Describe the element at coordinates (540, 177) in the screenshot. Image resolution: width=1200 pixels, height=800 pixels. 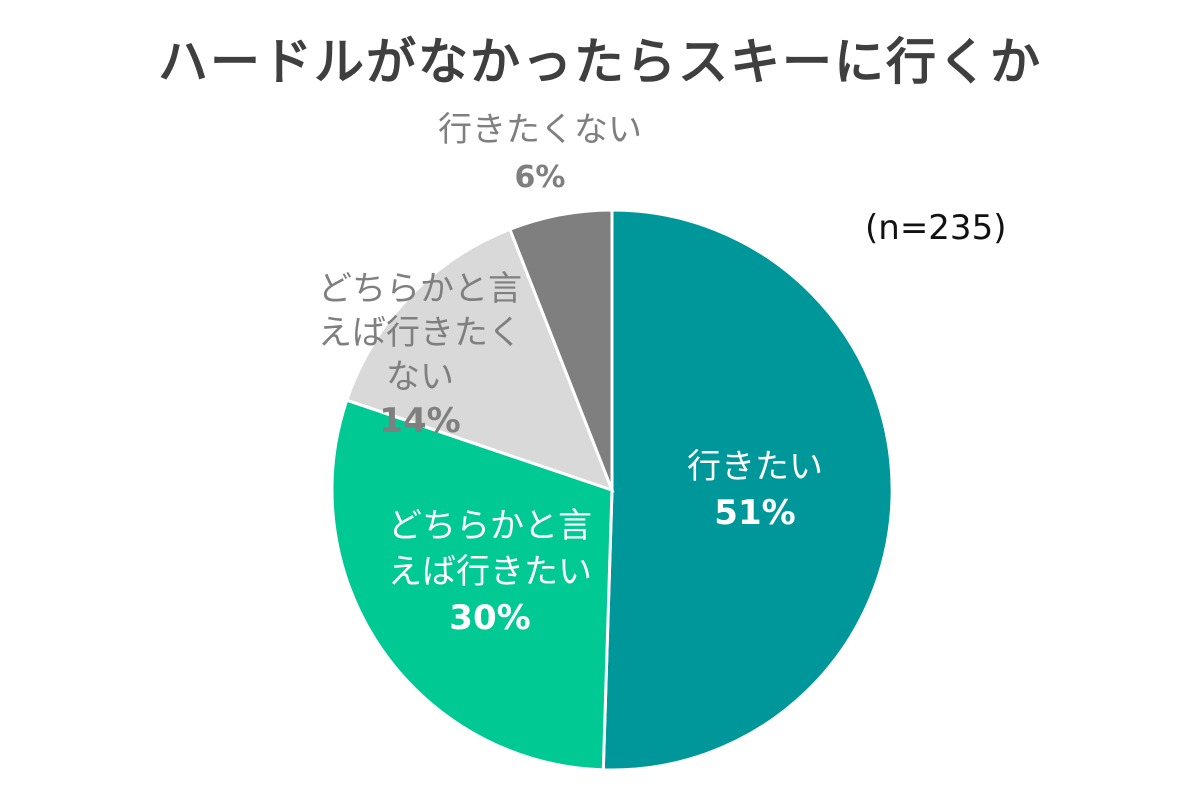
I see `slice-4-value-label: 6%` at that location.